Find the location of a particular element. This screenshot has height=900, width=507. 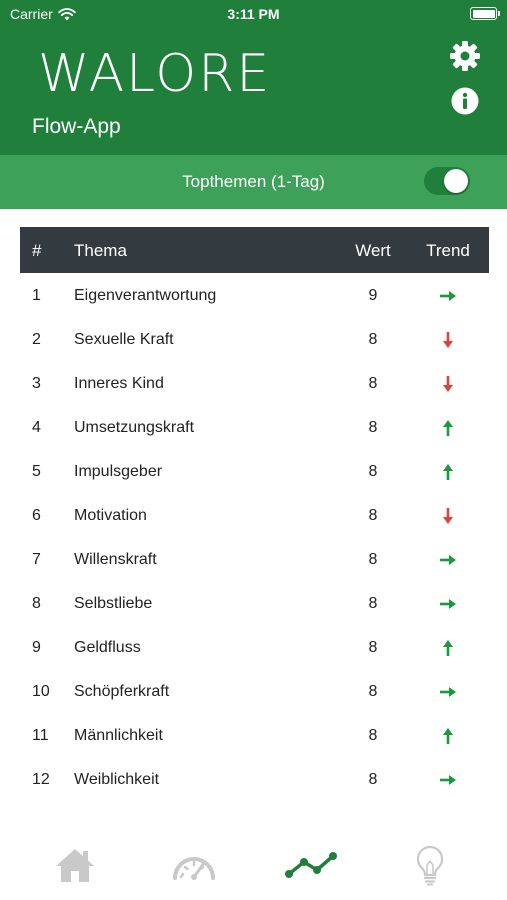

row-number: 5 is located at coordinates (36, 471).